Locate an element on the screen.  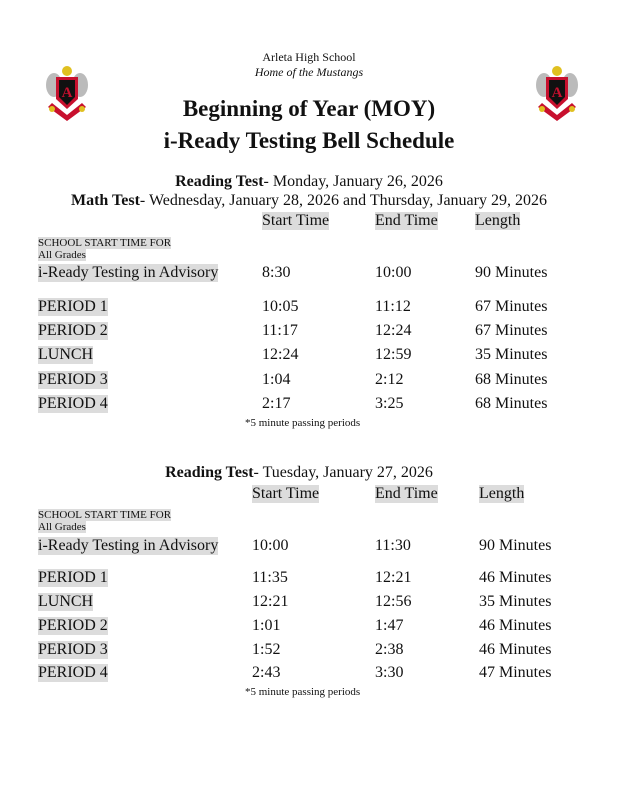
section2-reading-date: Reading Test- Tuesday, January 27, 2026 is located at coordinates (299, 472).